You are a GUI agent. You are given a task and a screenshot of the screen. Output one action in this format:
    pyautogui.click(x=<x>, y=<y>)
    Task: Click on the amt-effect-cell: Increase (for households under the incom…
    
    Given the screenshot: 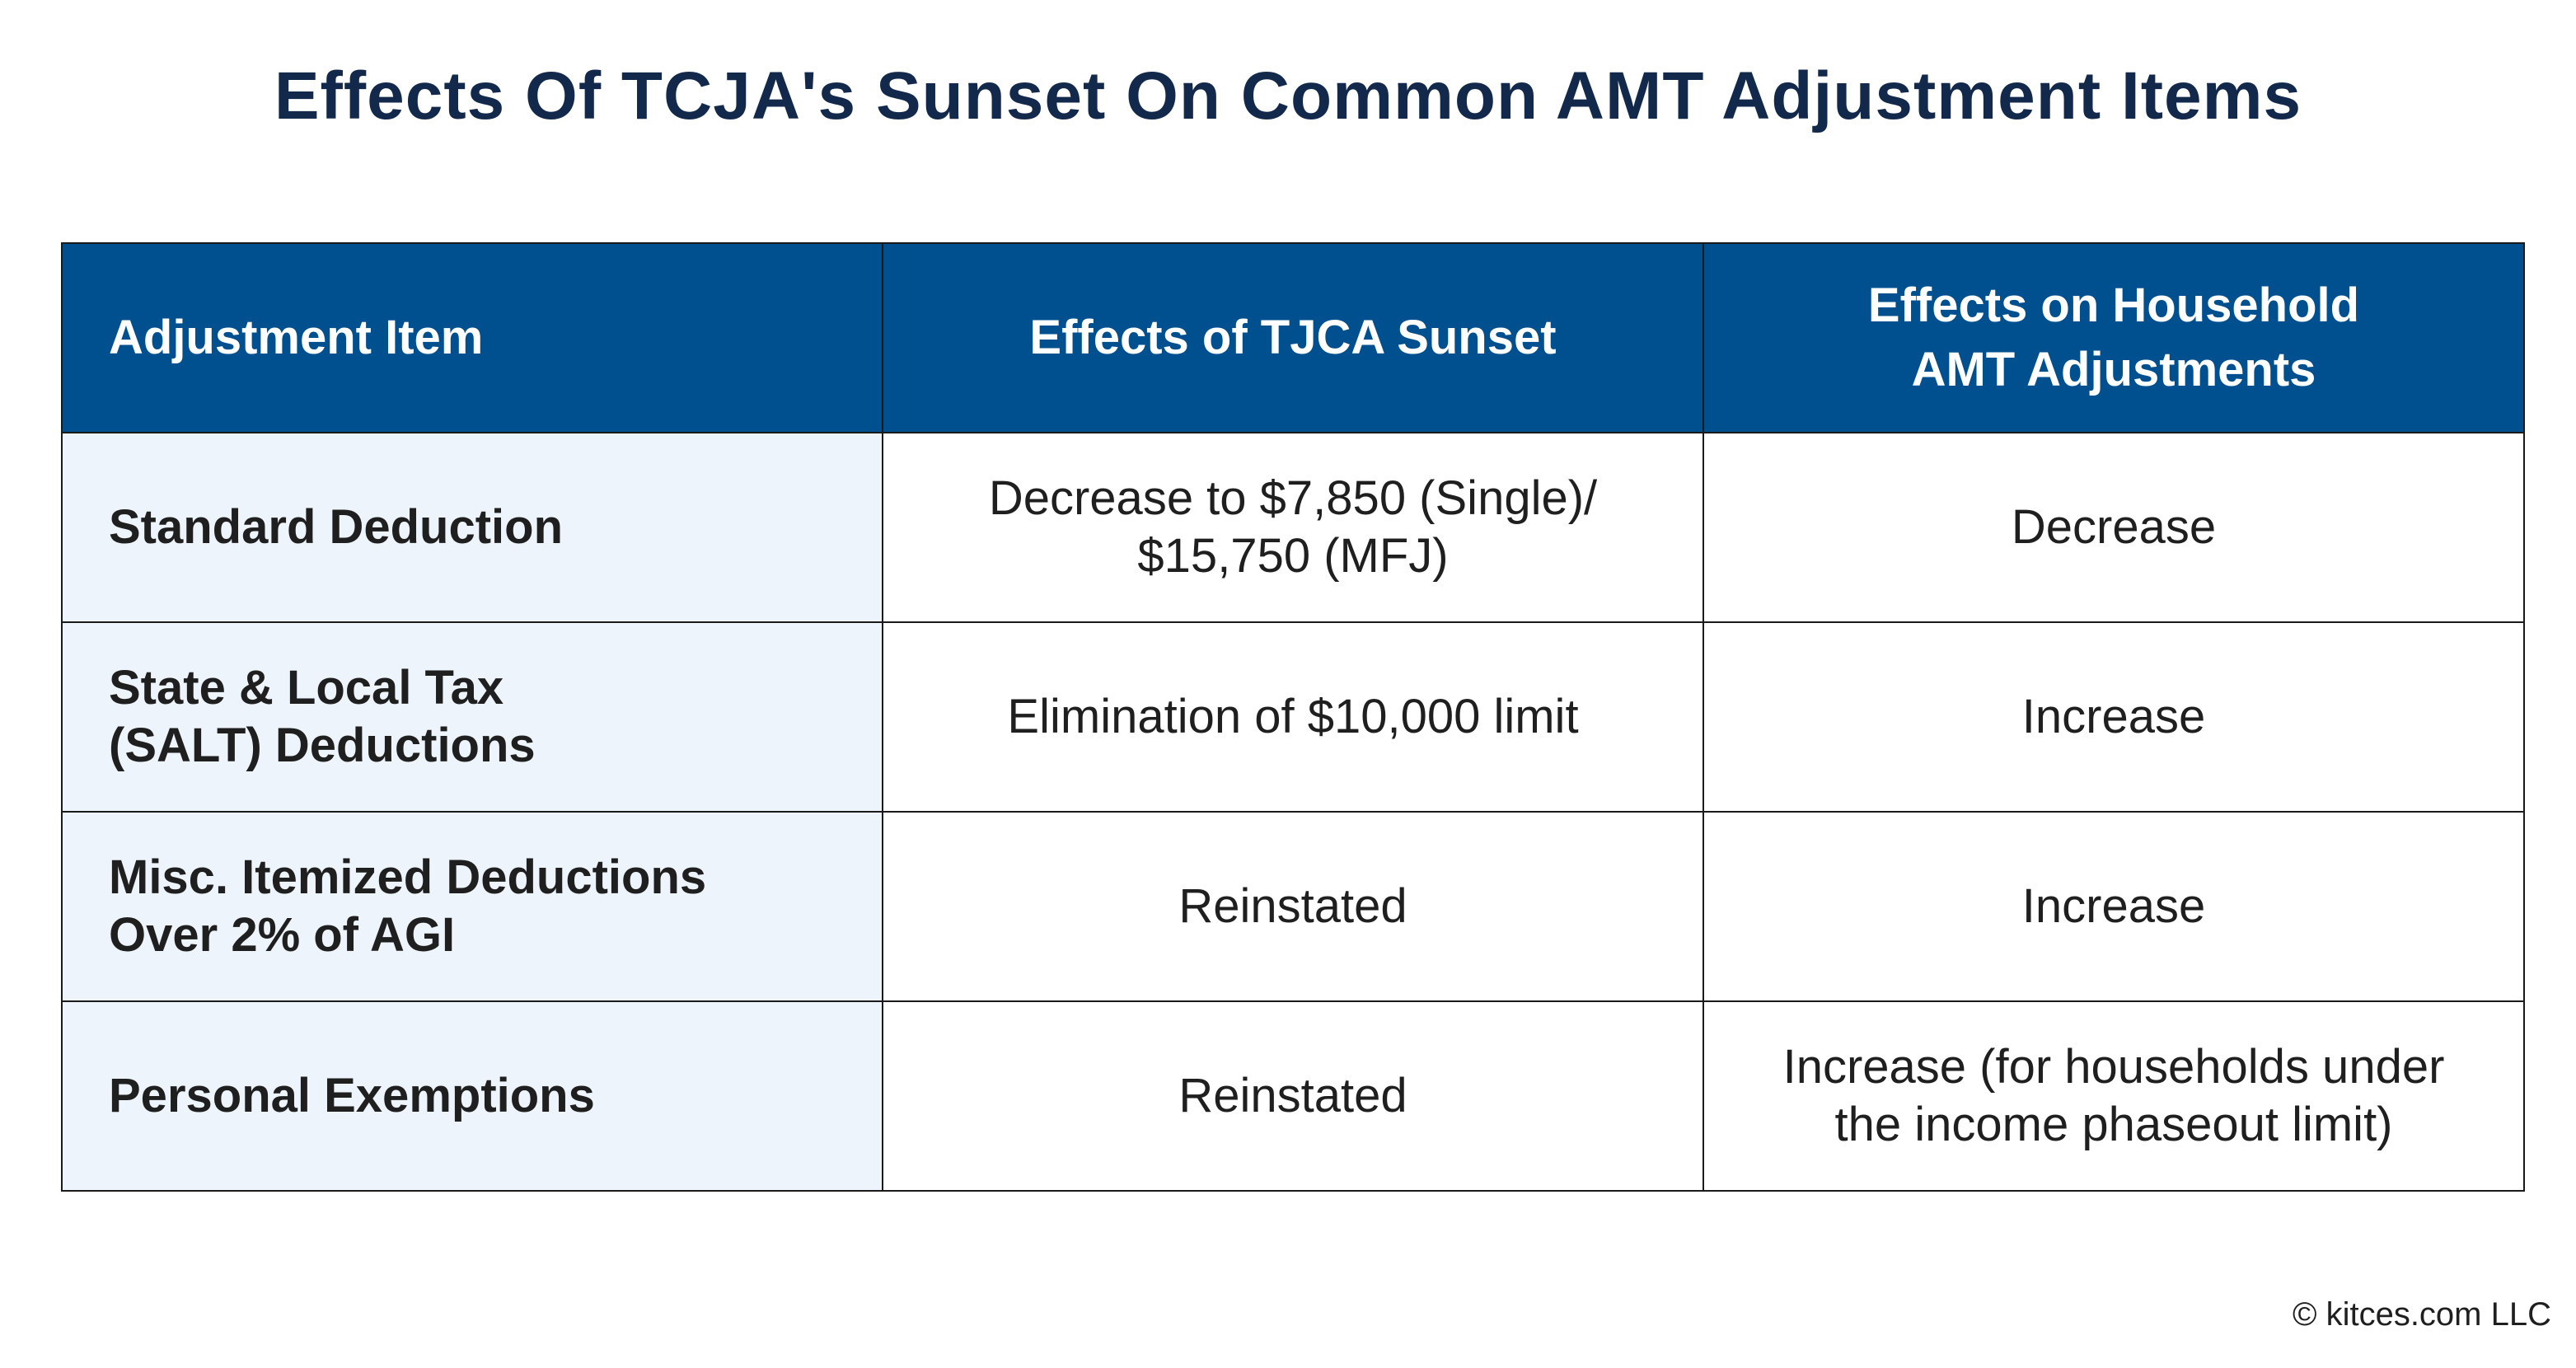 What is the action you would take?
    pyautogui.click(x=2114, y=1096)
    